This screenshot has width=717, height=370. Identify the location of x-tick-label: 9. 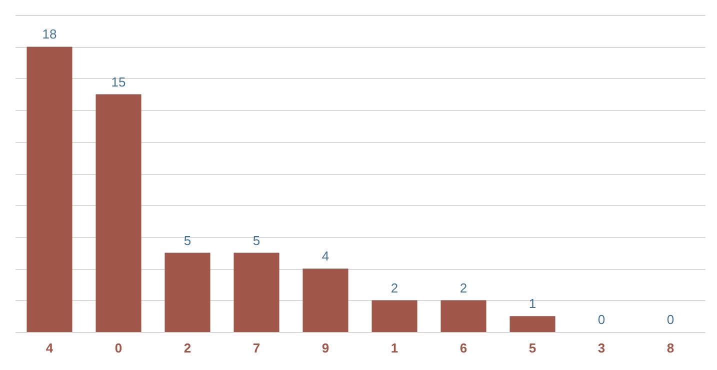
(326, 348).